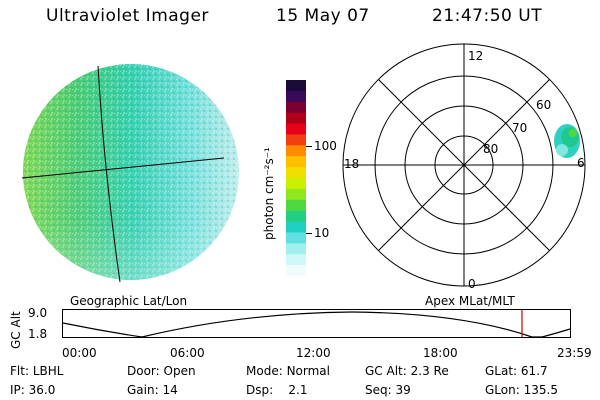 The height and width of the screenshot is (400, 600). I want to click on status-glon: GLon: 135.5, so click(521, 390).